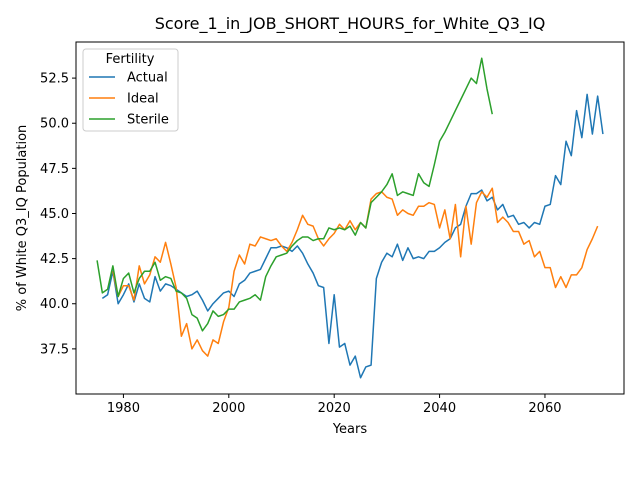 The image size is (640, 480). What do you see at coordinates (350, 429) in the screenshot?
I see `x-axis-label: Years` at bounding box center [350, 429].